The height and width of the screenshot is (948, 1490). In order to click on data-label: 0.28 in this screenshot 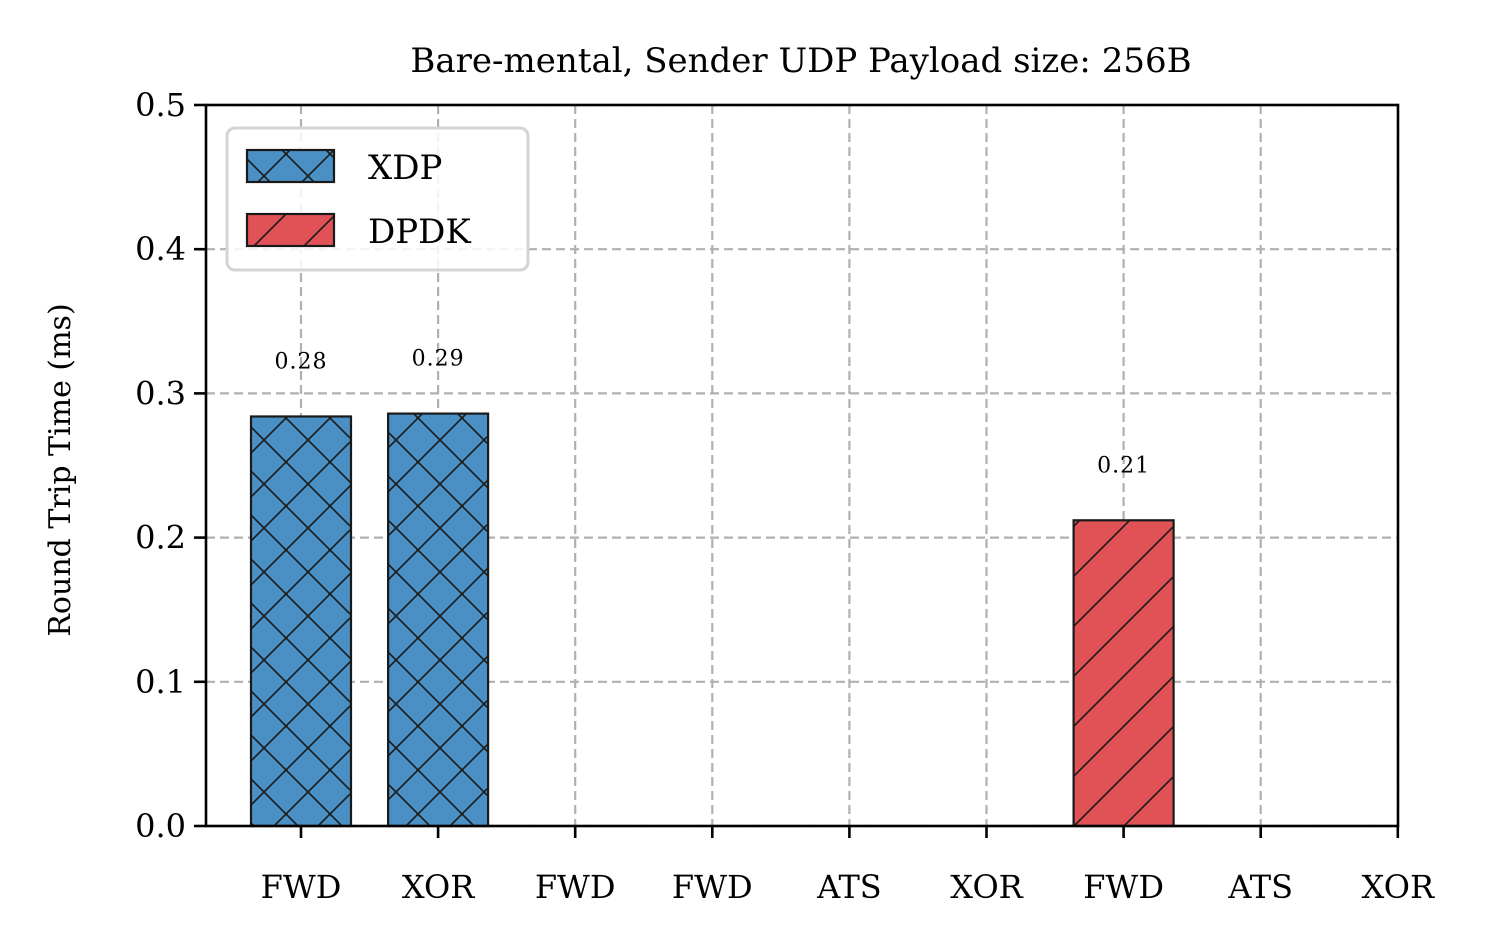, I will do `click(301, 361)`.